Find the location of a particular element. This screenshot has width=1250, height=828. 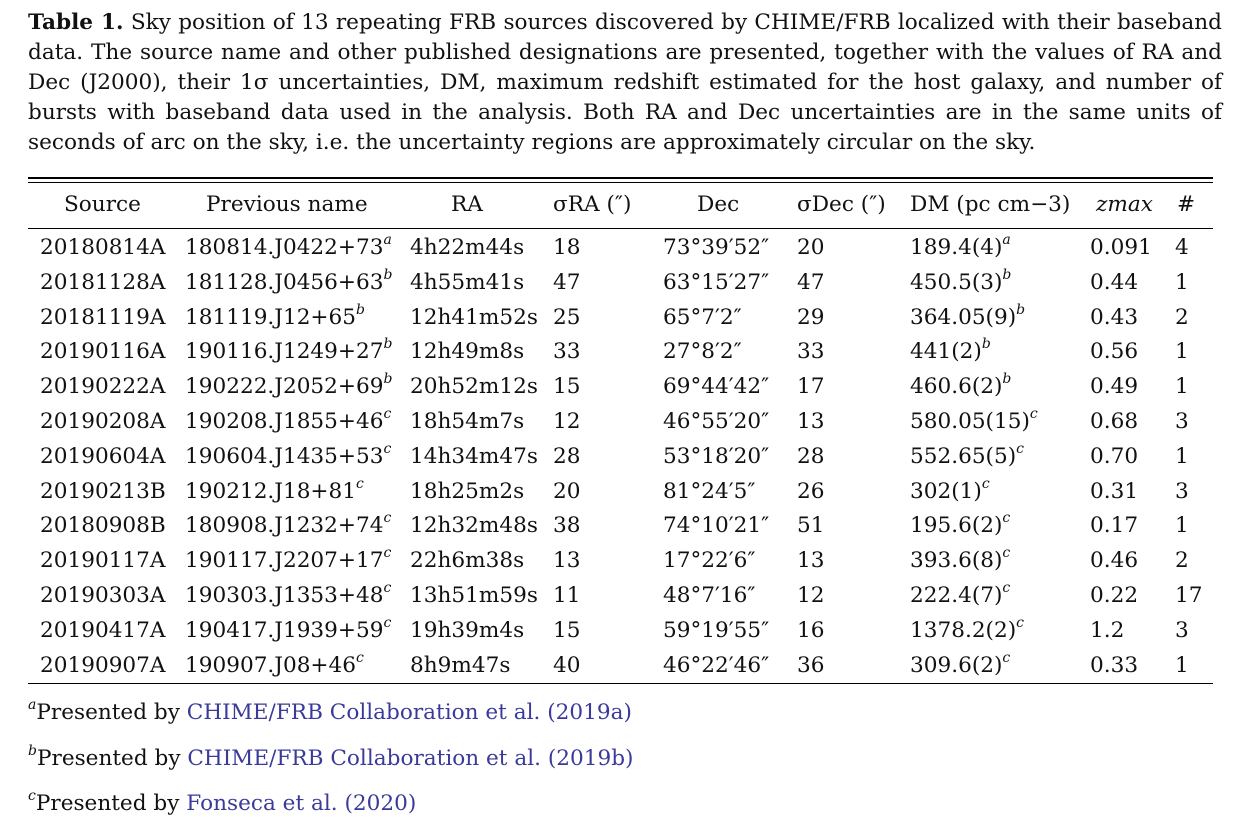

cell-previous-name: 190116.J1249+27 is located at coordinates (284, 352).